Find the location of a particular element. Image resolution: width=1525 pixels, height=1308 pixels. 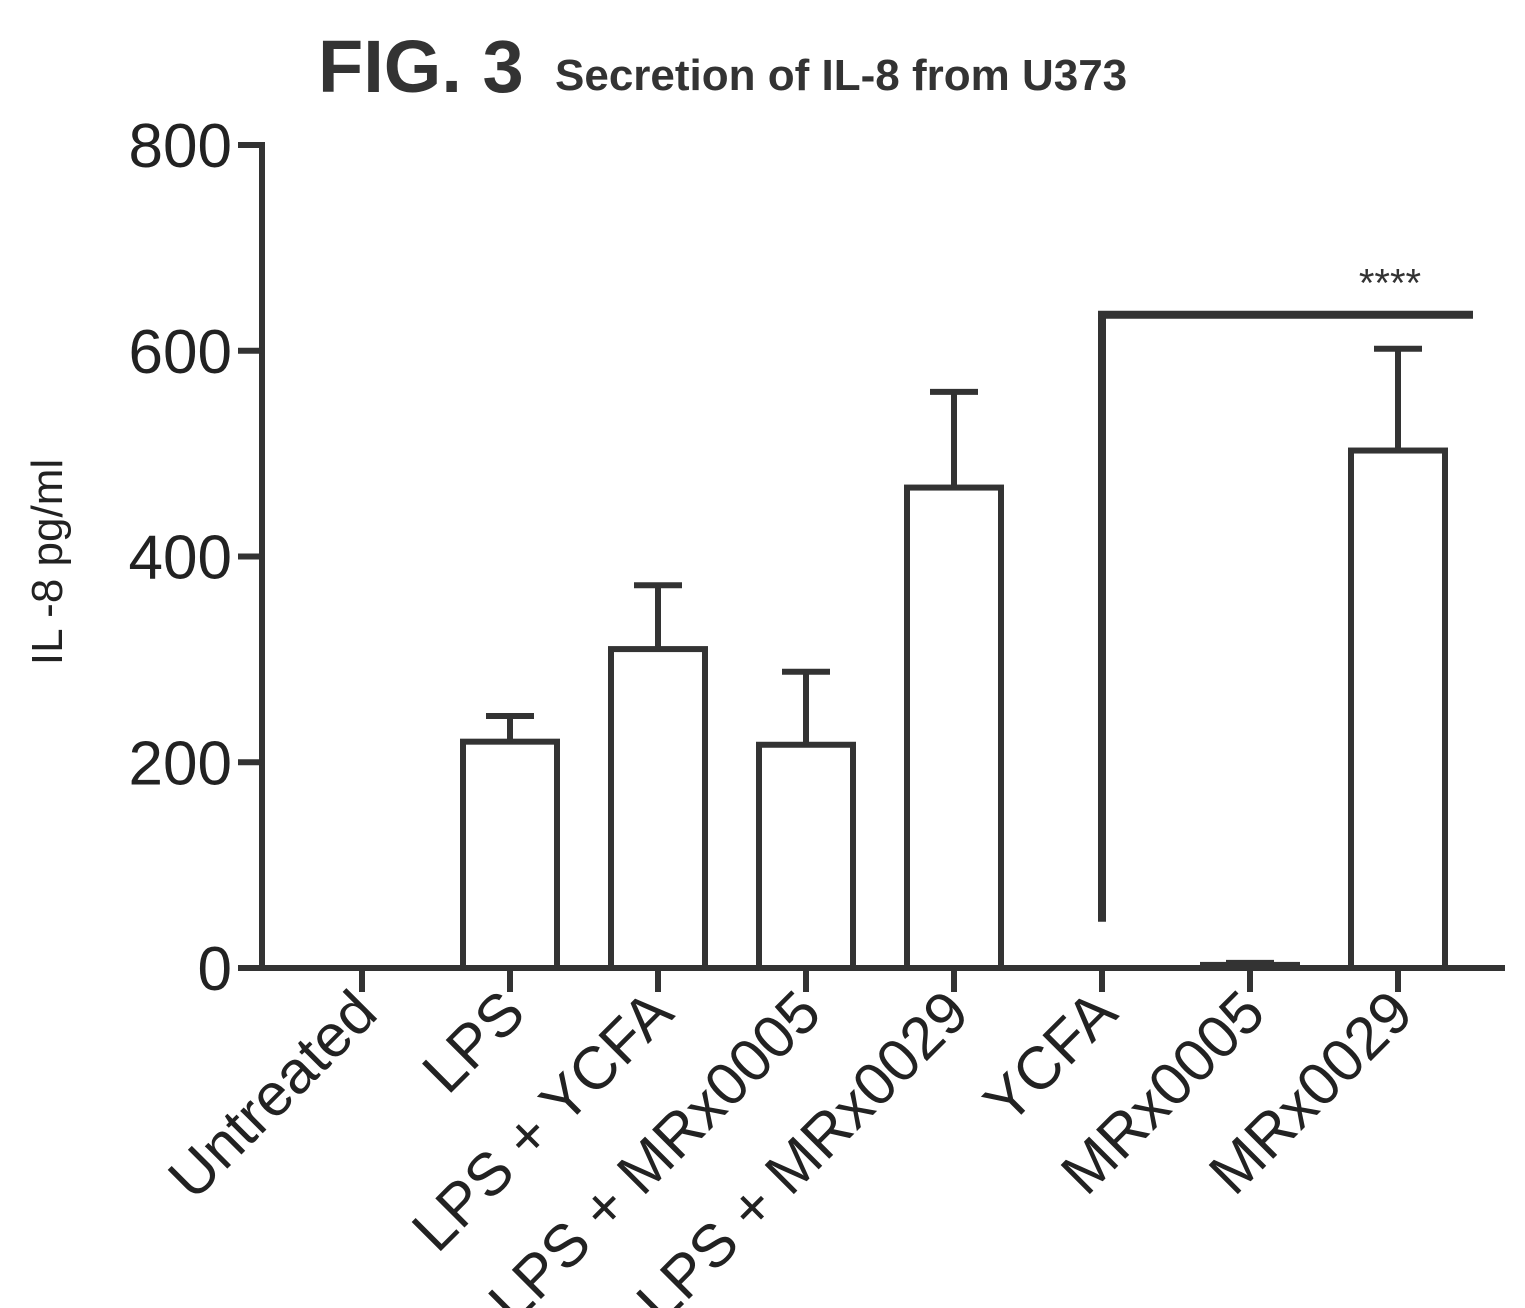

y-tick-label: 0 is located at coordinates (215, 969).